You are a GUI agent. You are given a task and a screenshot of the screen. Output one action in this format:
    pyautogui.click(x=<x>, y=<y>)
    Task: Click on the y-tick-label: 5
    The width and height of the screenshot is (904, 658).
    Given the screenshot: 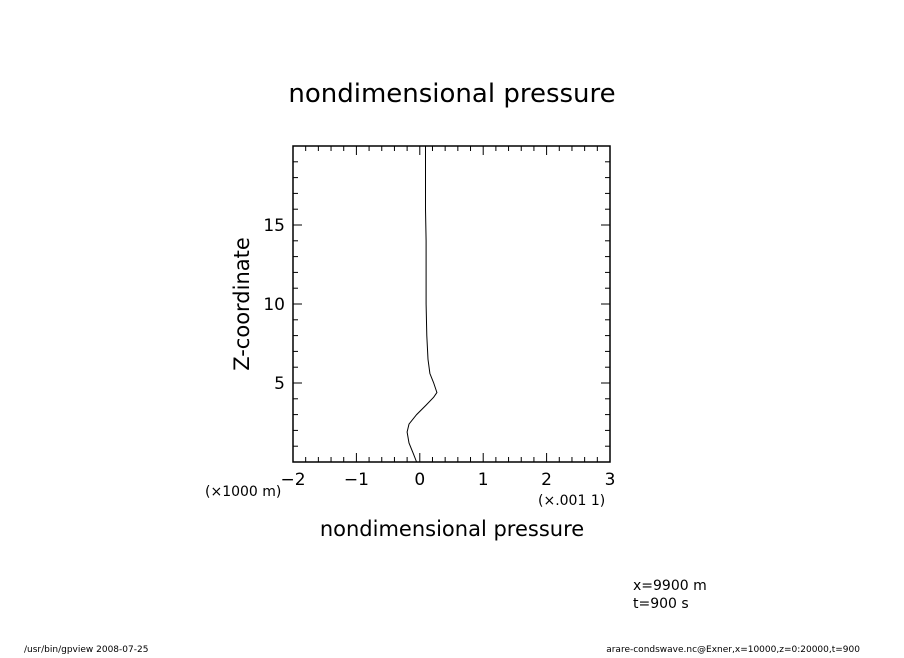 What is the action you would take?
    pyautogui.click(x=279, y=384)
    